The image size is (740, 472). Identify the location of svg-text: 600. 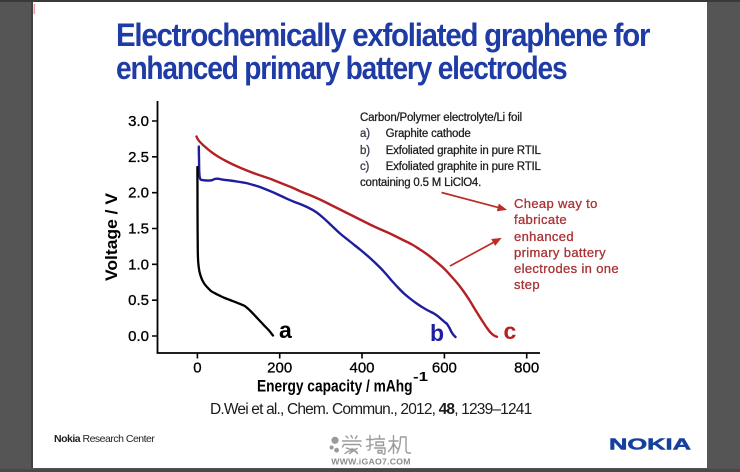
(444, 368).